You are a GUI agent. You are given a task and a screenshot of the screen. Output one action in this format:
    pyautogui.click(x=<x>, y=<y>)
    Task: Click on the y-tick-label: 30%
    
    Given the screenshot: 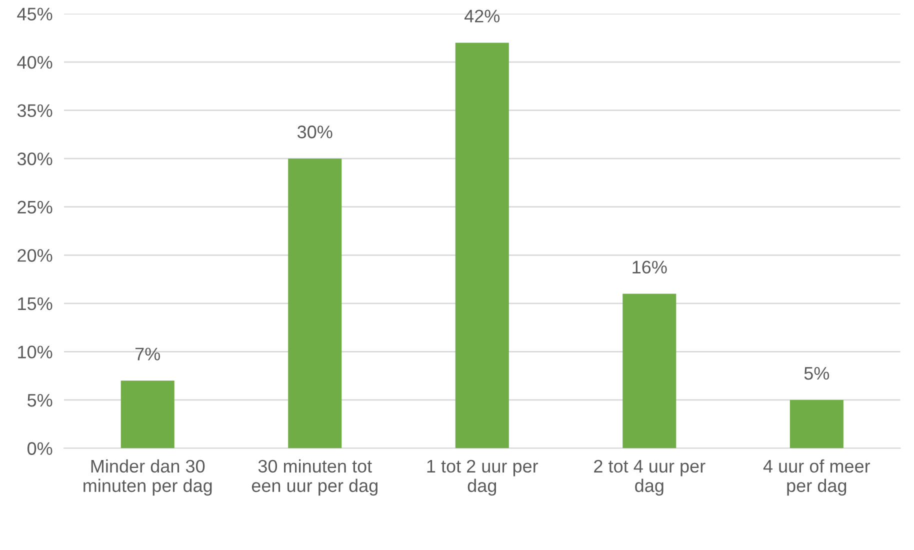 What is the action you would take?
    pyautogui.click(x=34, y=159)
    